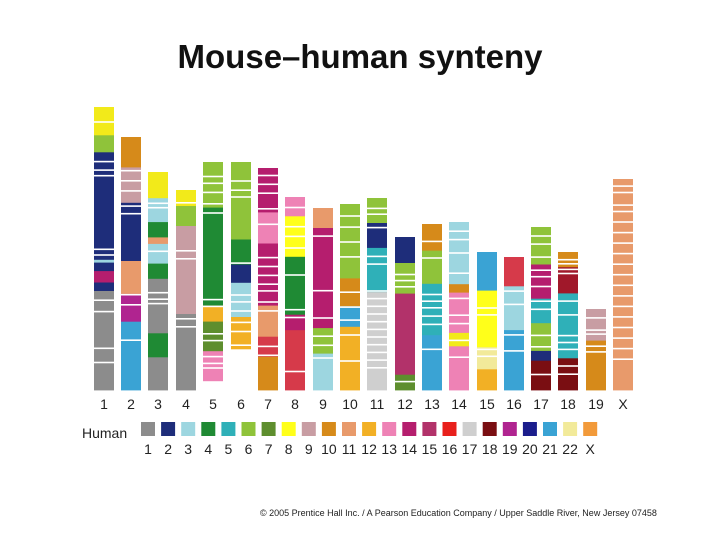  What do you see at coordinates (430, 449) in the screenshot?
I see `legend-label: 15` at bounding box center [430, 449].